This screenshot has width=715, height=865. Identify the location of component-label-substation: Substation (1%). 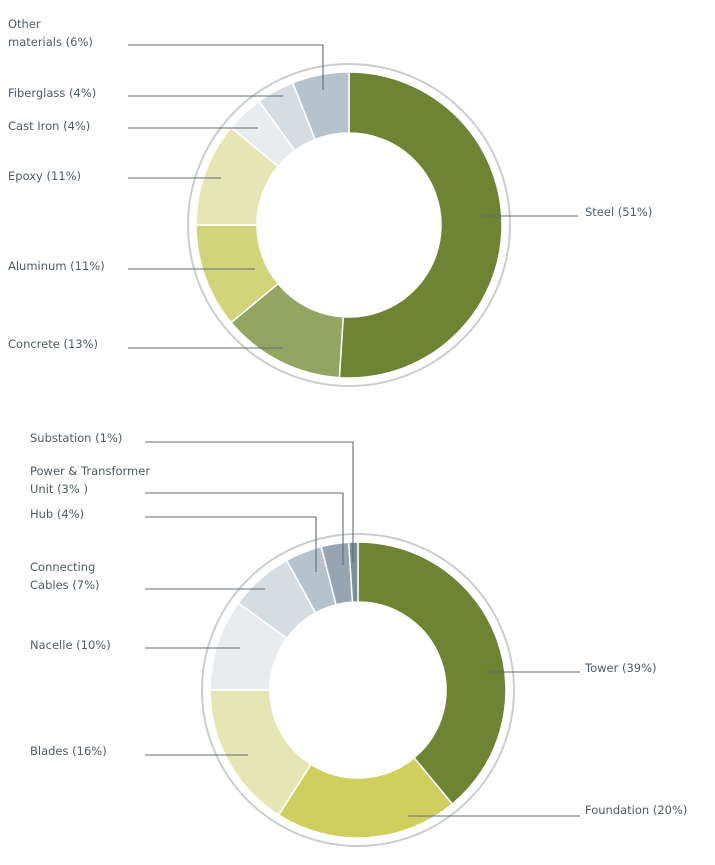
(76, 438).